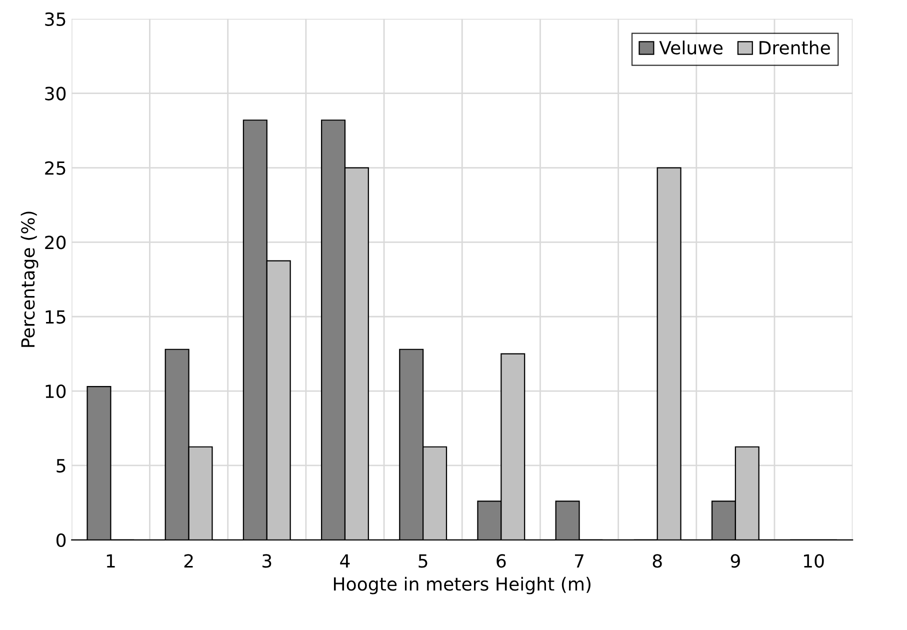 The image size is (907, 630). I want to click on legend-label: Veluwe, so click(691, 47).